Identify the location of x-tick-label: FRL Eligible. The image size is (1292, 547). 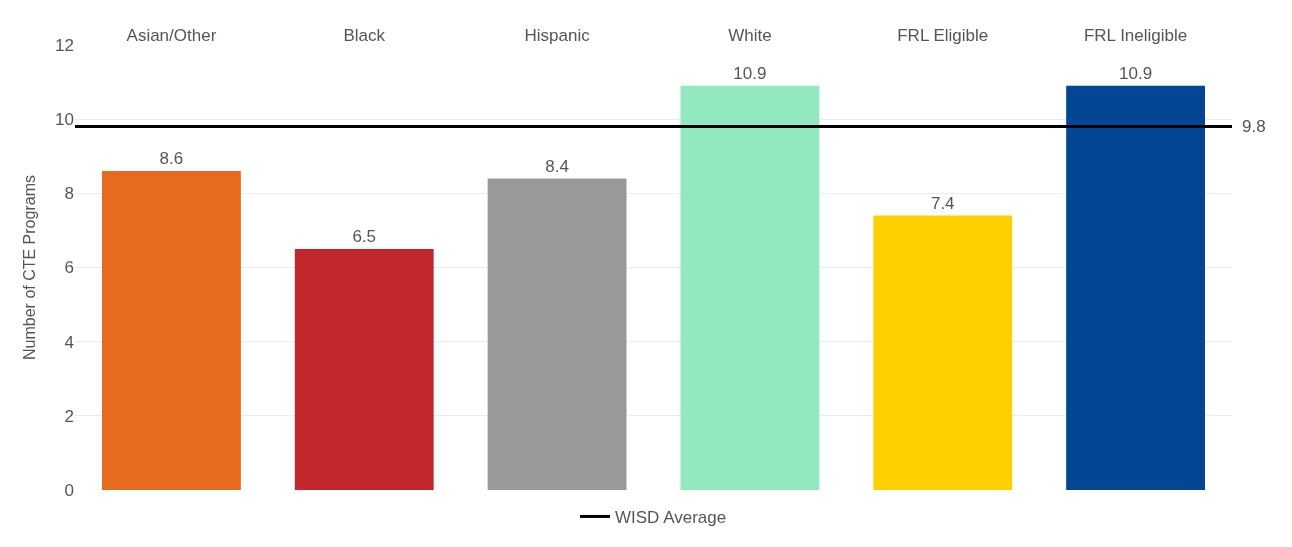
(943, 35).